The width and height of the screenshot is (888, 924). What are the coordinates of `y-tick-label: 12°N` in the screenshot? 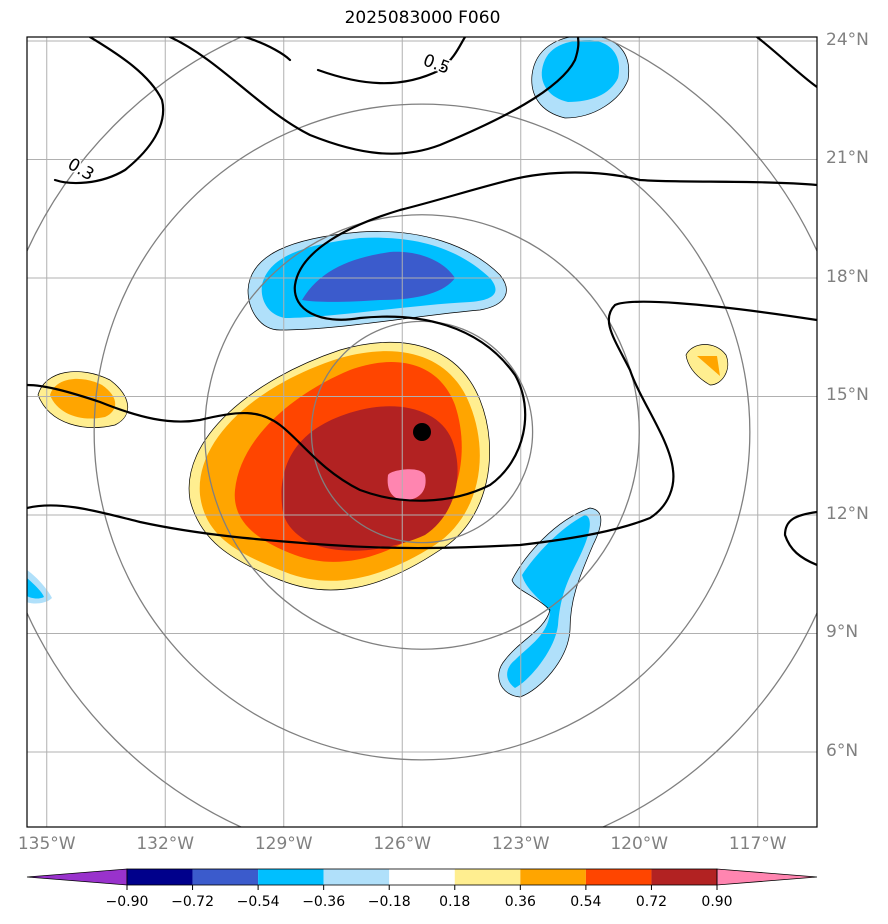 It's located at (847, 513).